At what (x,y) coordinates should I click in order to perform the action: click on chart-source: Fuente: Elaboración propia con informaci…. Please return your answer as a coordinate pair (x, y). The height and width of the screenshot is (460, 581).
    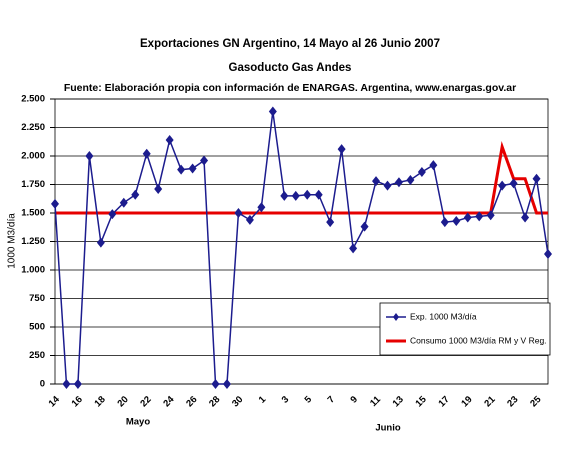
    Looking at the image, I should click on (290, 88).